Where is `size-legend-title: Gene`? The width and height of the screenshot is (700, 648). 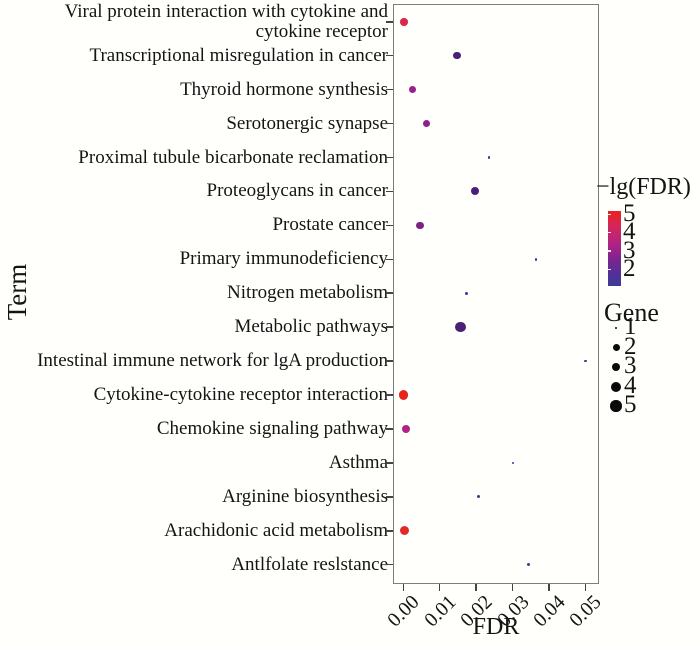
size-legend-title: Gene is located at coordinates (631, 312).